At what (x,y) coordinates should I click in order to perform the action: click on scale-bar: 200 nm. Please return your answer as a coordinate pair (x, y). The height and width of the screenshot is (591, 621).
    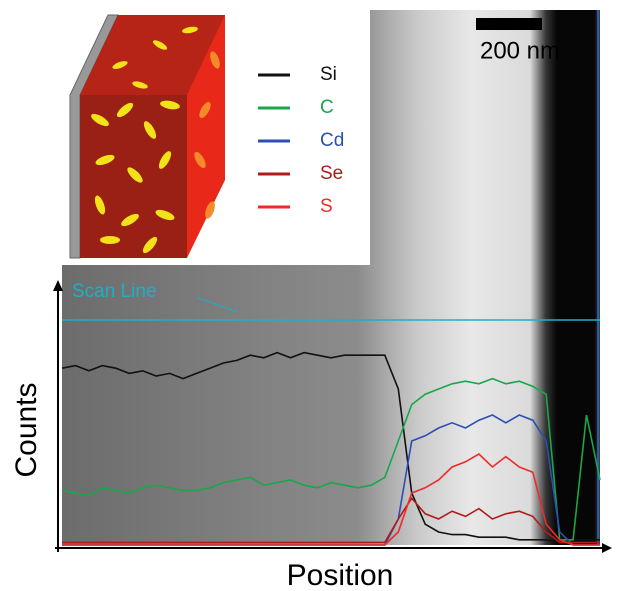
    Looking at the image, I should click on (518, 41).